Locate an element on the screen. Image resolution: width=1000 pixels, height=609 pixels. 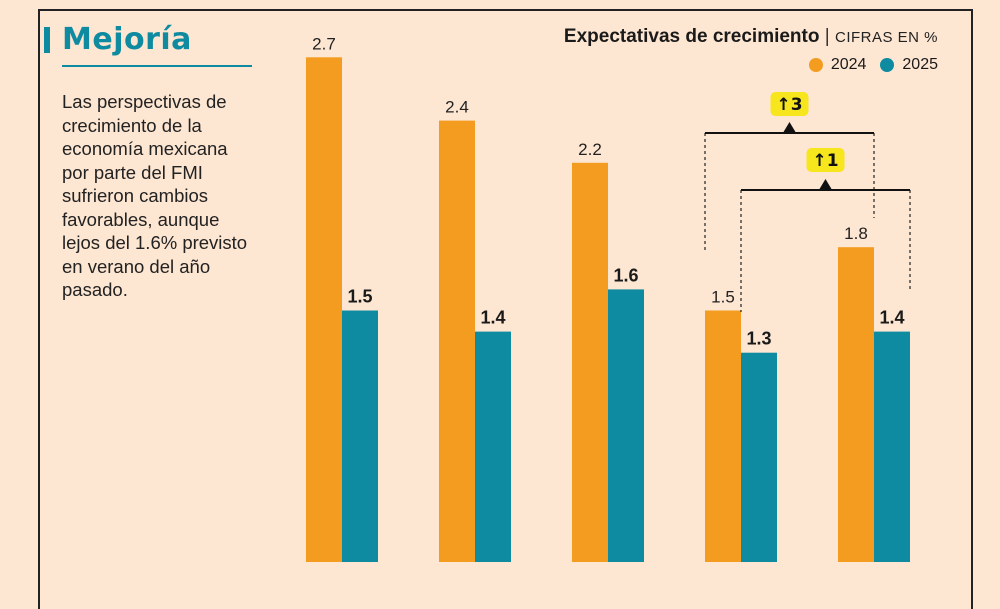
title-accent-bar is located at coordinates (47, 40).